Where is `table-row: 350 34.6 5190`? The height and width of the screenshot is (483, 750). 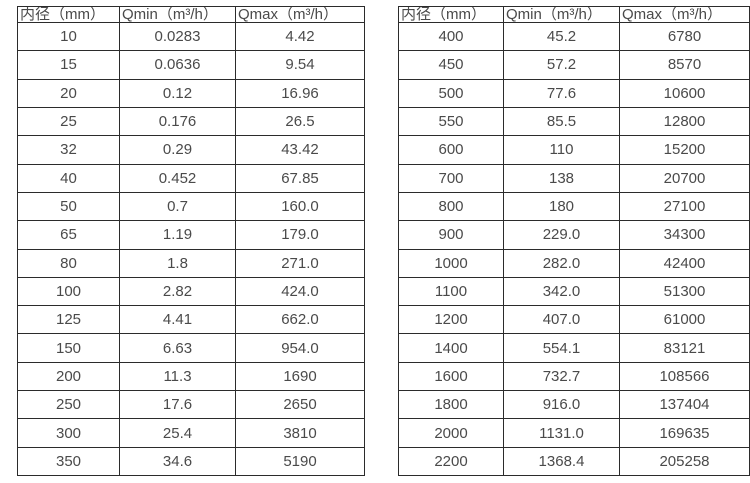
table-row: 350 34.6 5190 is located at coordinates (191, 461).